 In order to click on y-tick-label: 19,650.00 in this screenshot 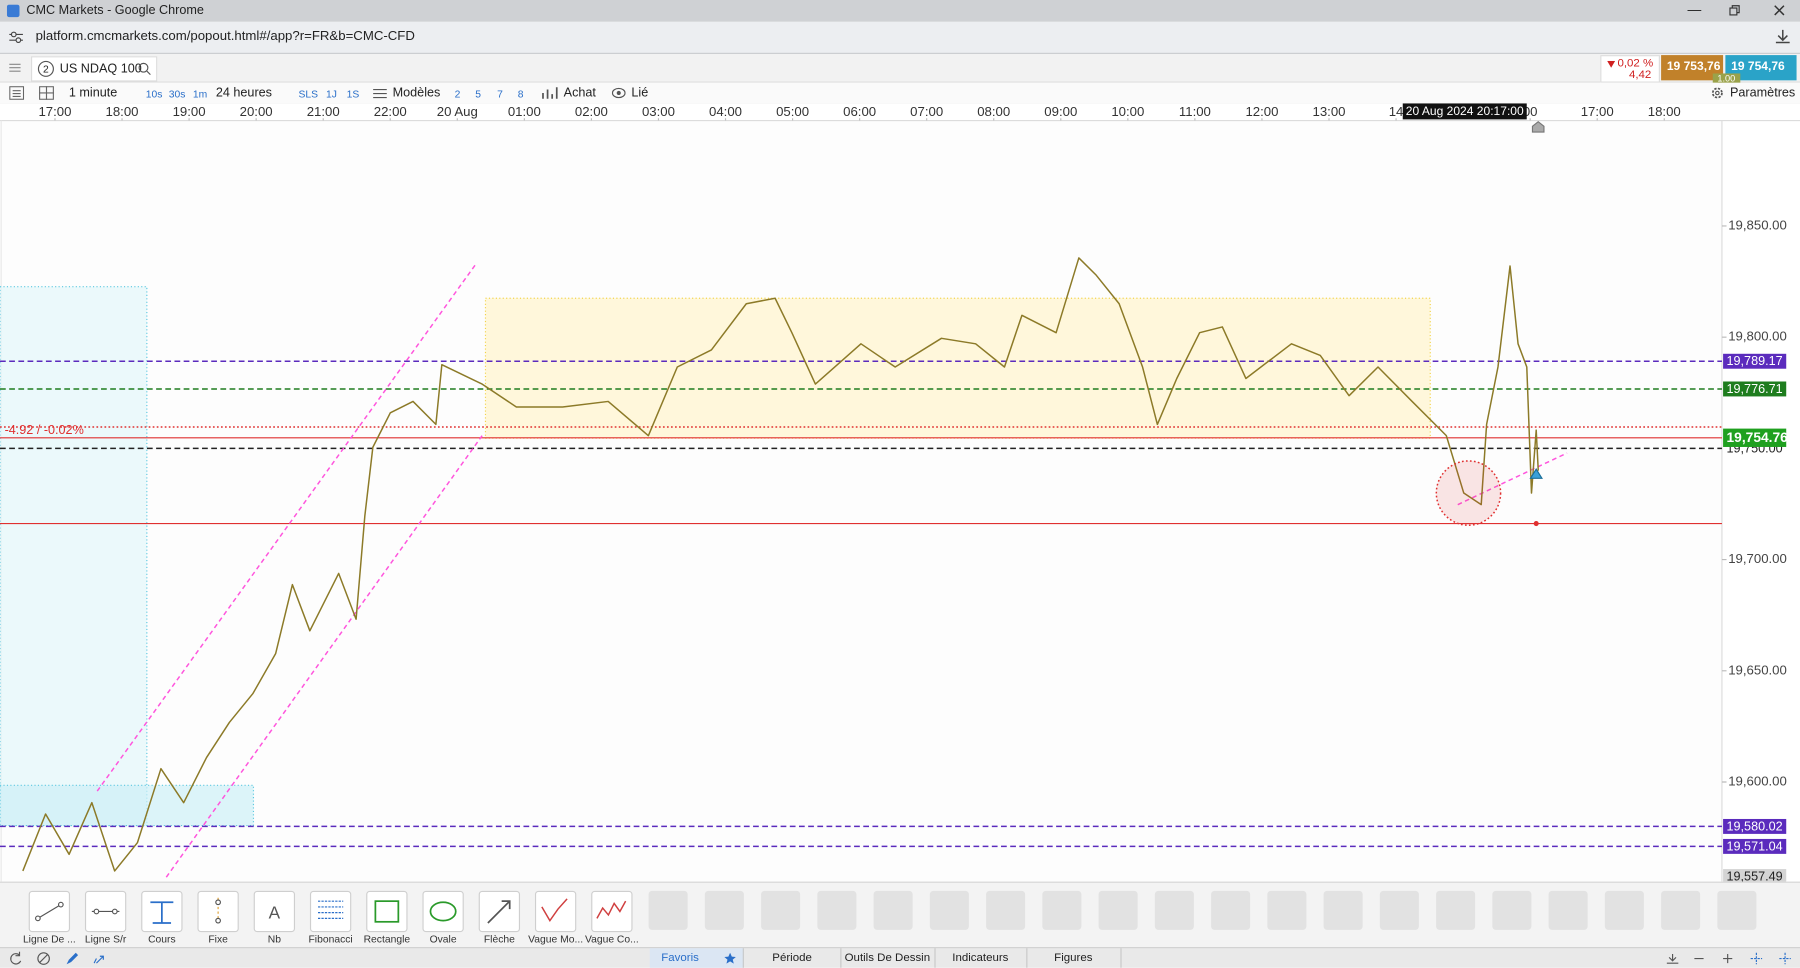, I will do `click(1757, 669)`.